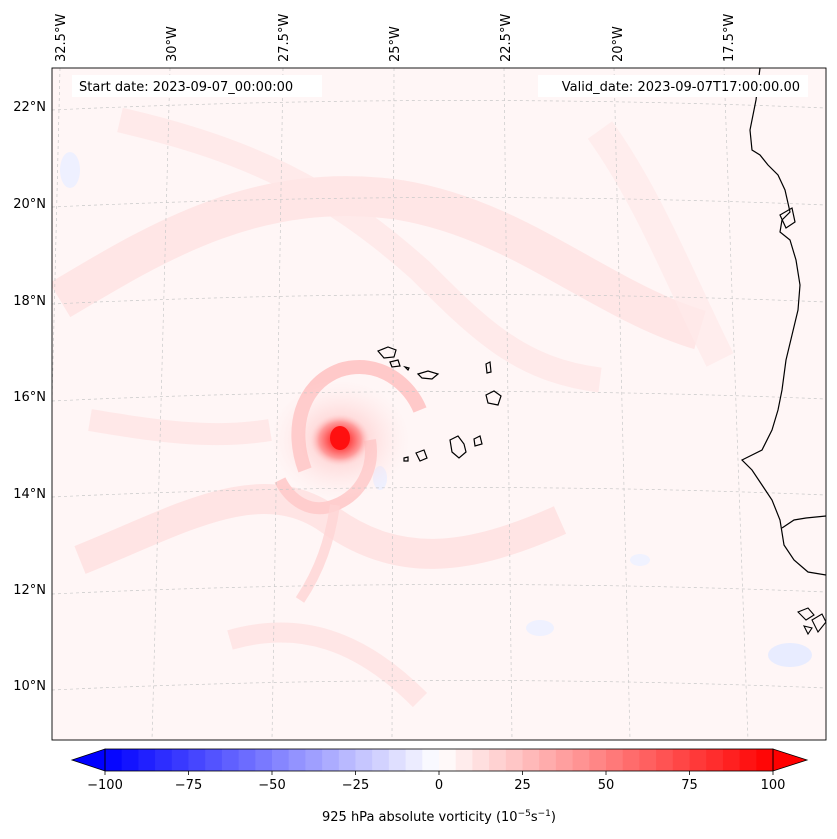 The width and height of the screenshot is (837, 839). What do you see at coordinates (271, 785) in the screenshot?
I see `colorbar-tick-label: −50` at bounding box center [271, 785].